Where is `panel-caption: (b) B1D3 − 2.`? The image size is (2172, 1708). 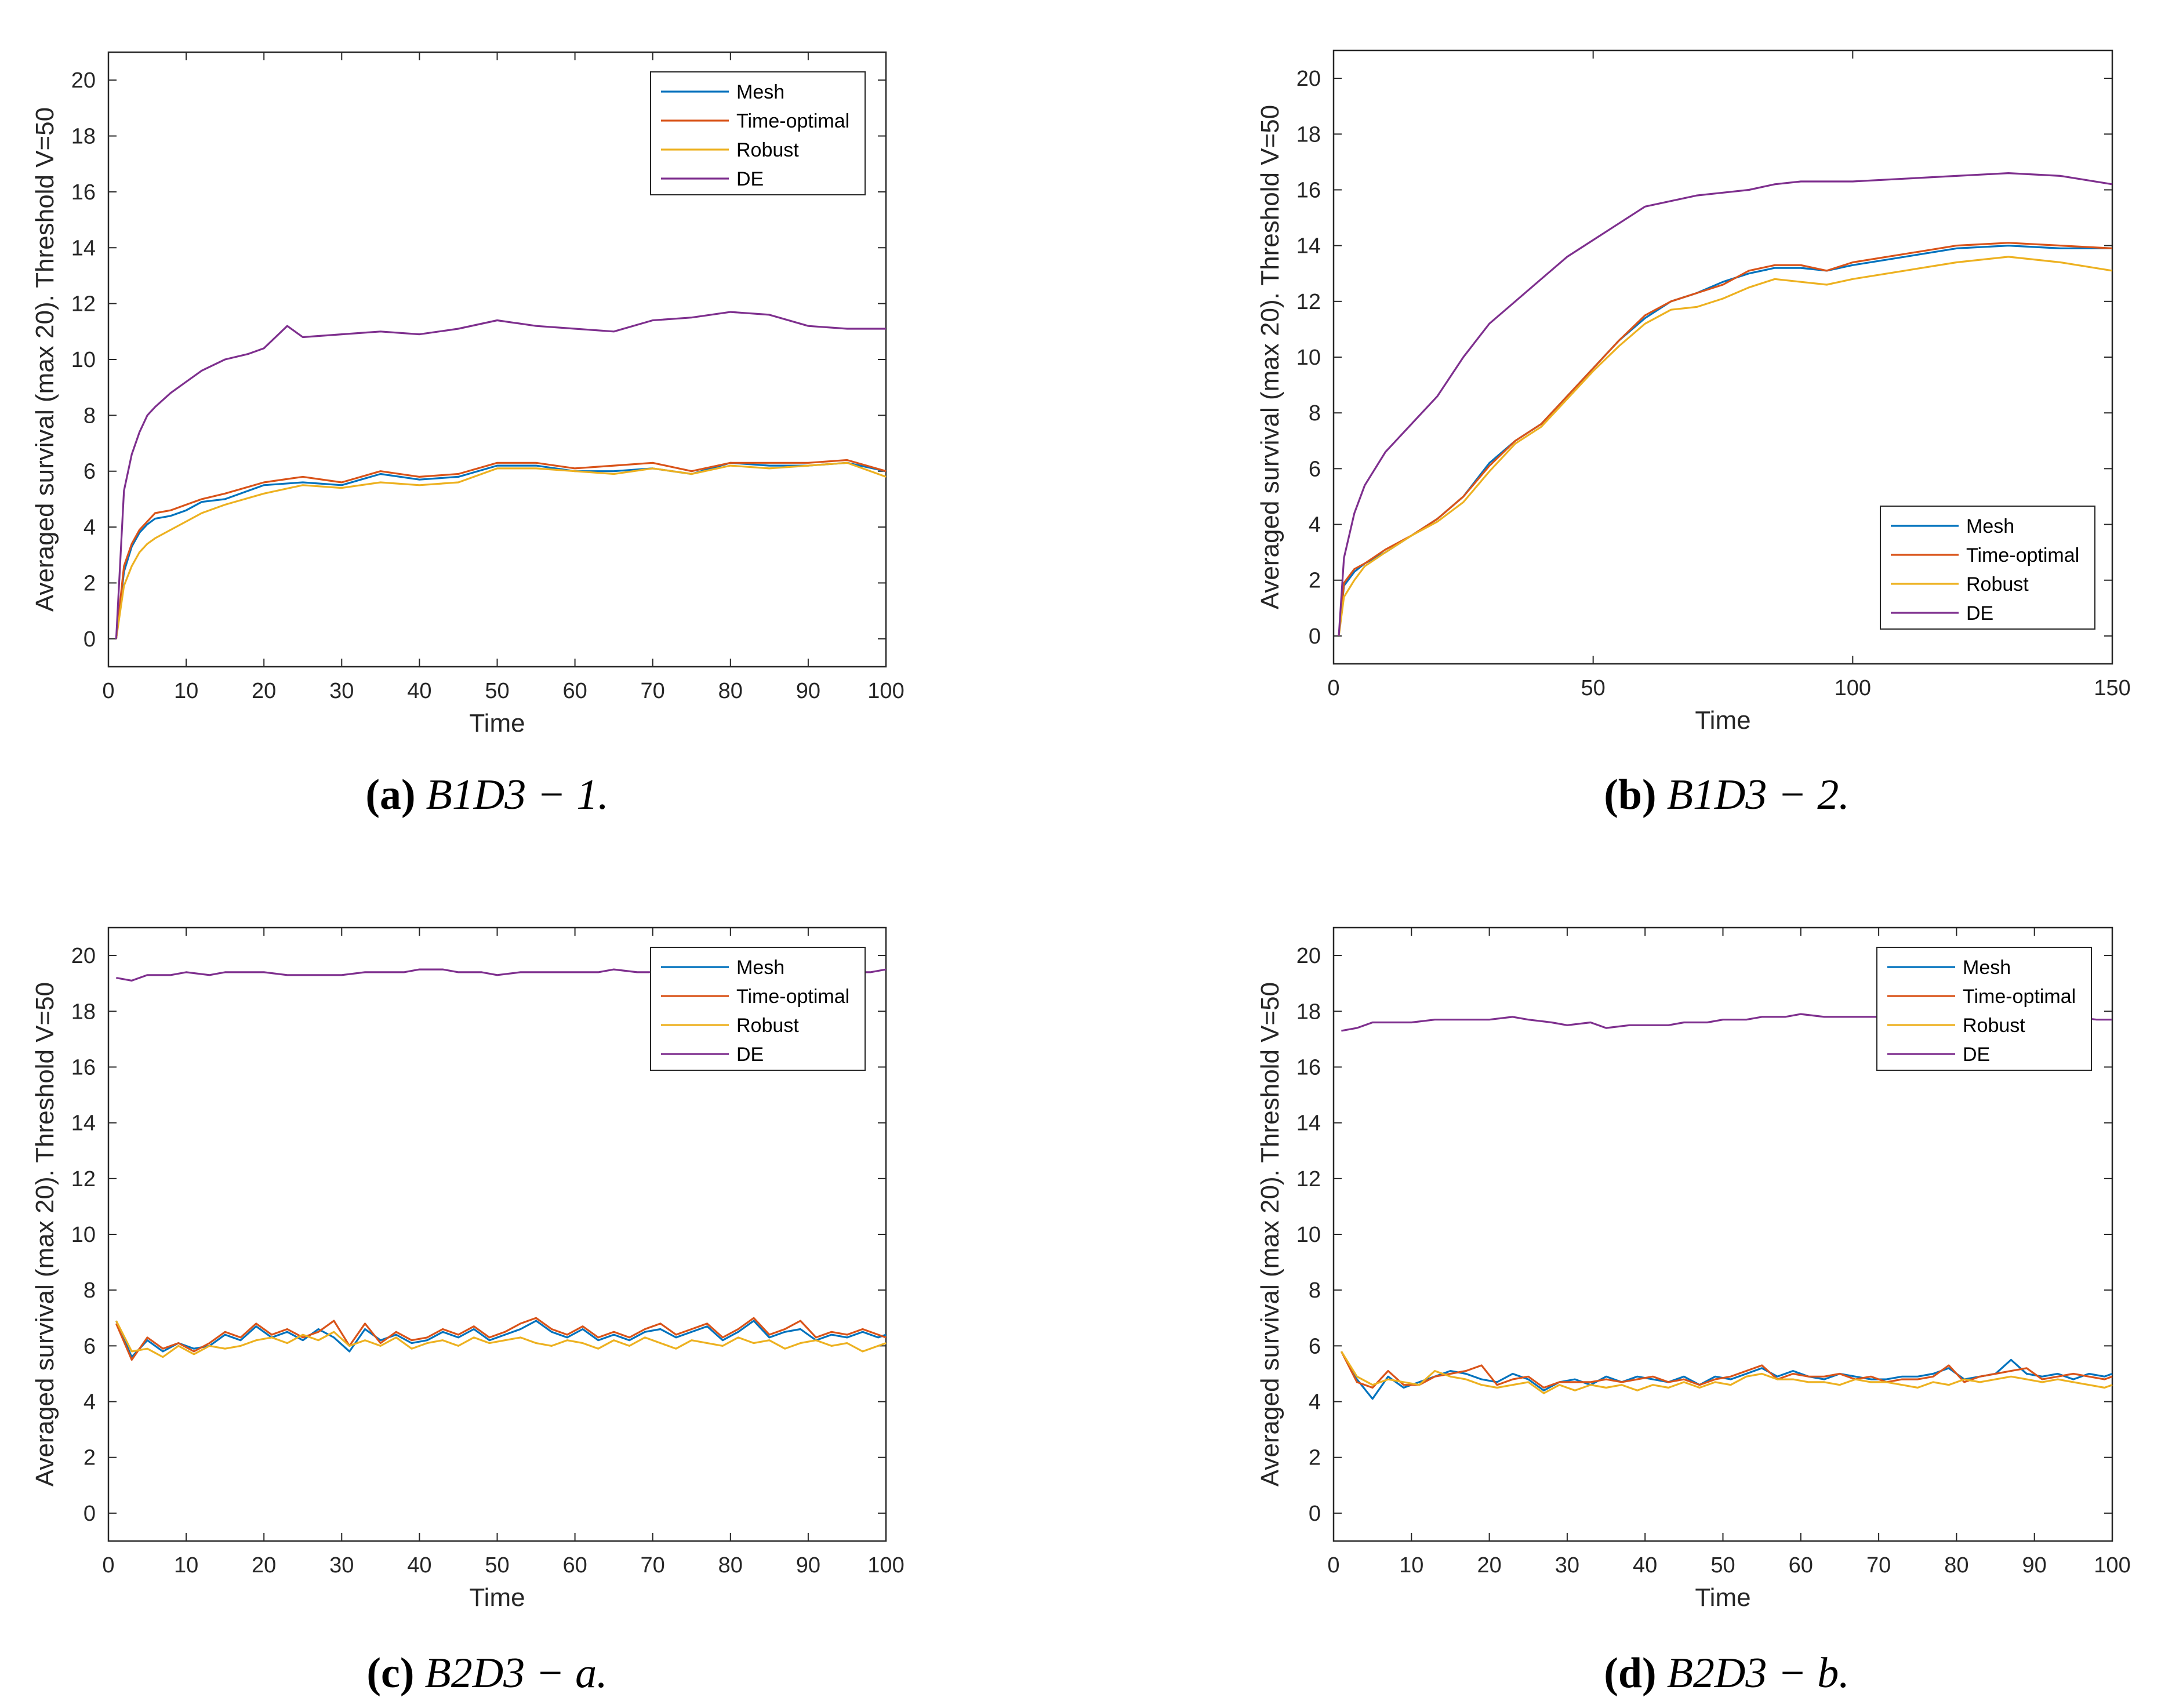 panel-caption: (b) B1D3 − 2. is located at coordinates (1727, 795).